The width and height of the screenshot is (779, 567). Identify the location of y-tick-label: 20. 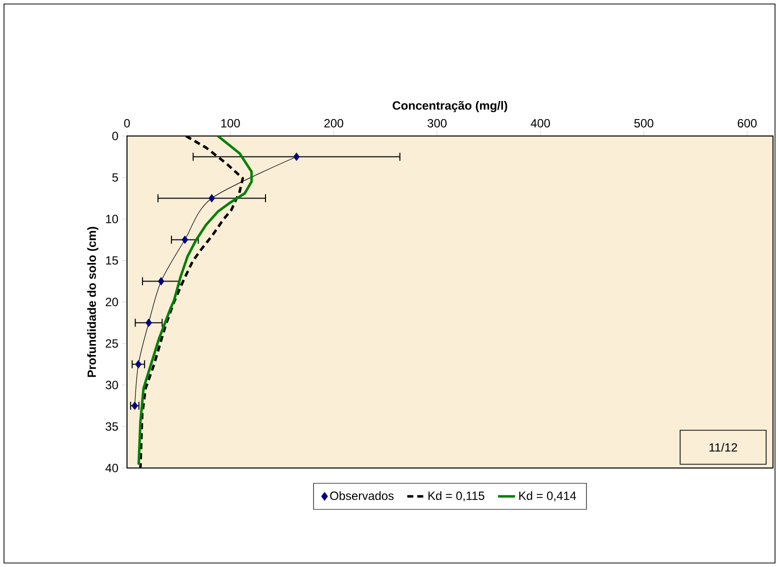
(112, 302).